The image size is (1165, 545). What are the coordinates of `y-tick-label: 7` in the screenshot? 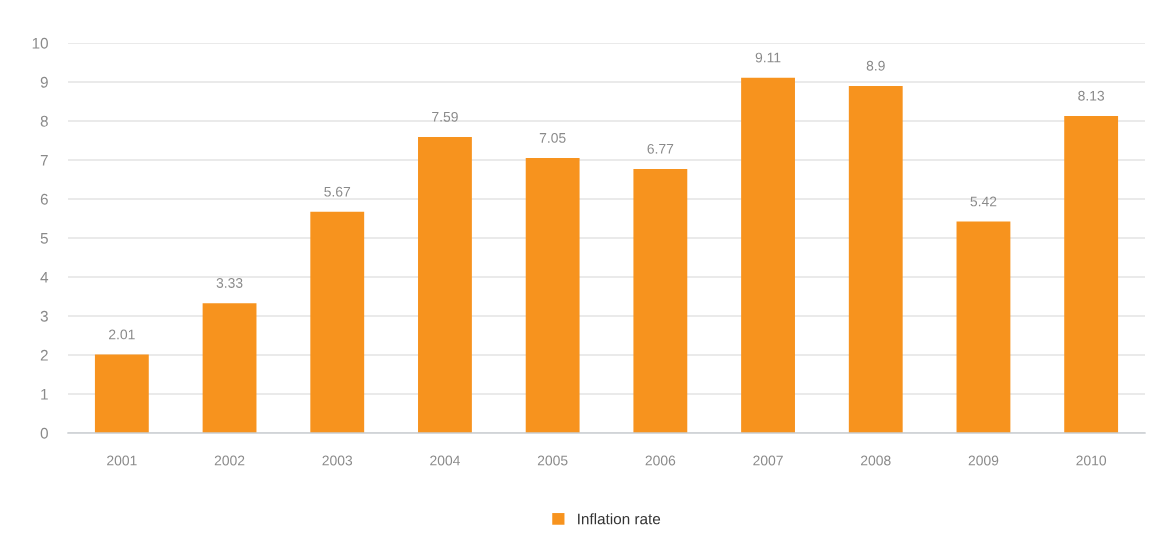 It's located at (44, 160).